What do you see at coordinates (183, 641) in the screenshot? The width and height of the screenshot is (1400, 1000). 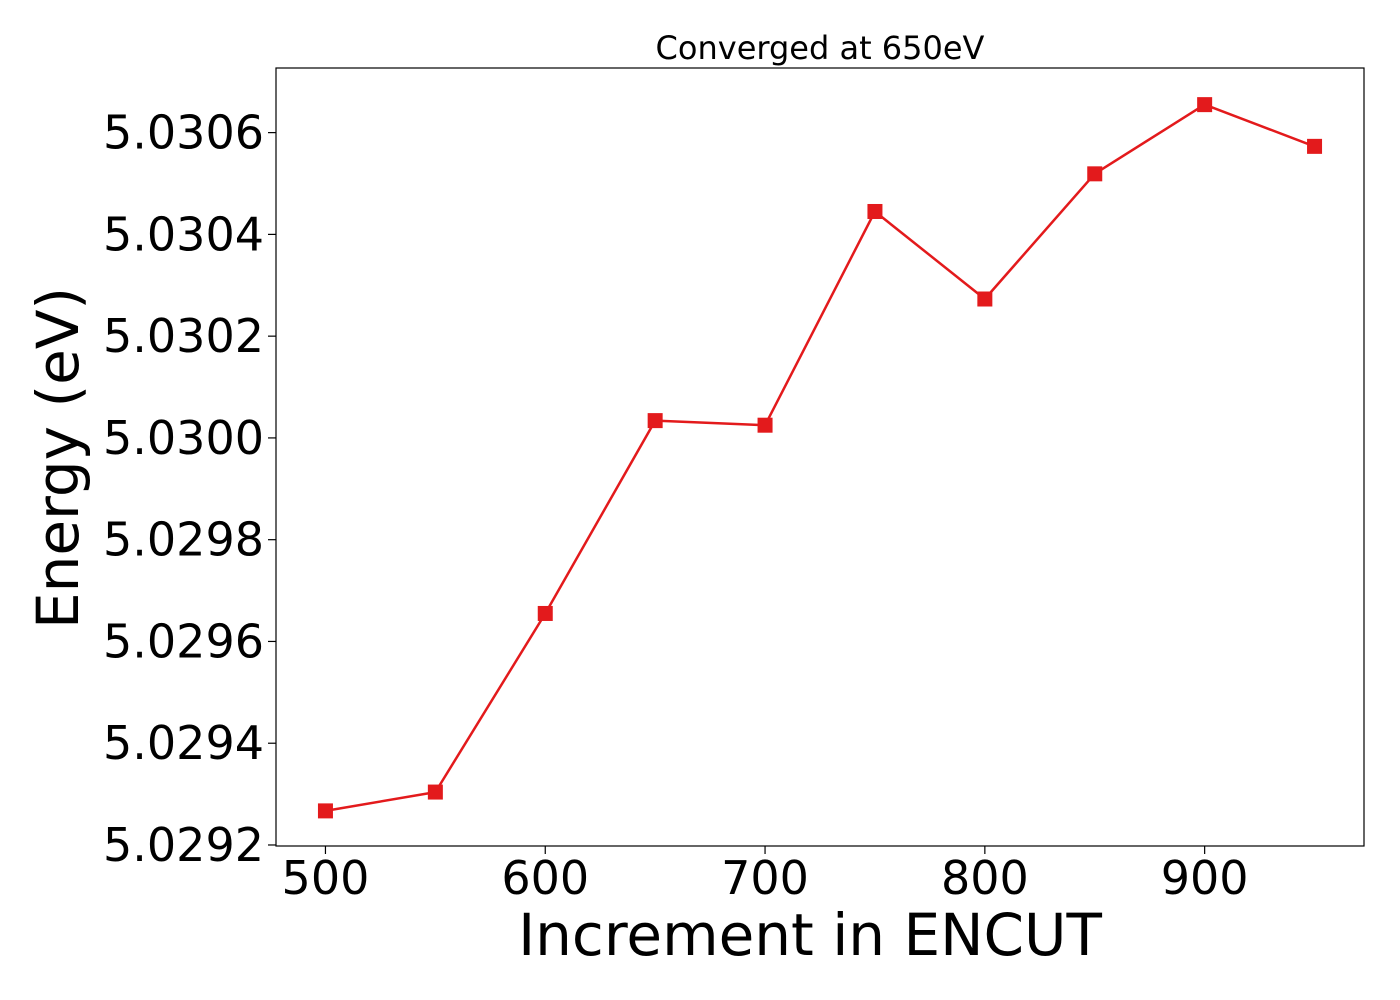 I see `y-tick-label: 5.0296` at bounding box center [183, 641].